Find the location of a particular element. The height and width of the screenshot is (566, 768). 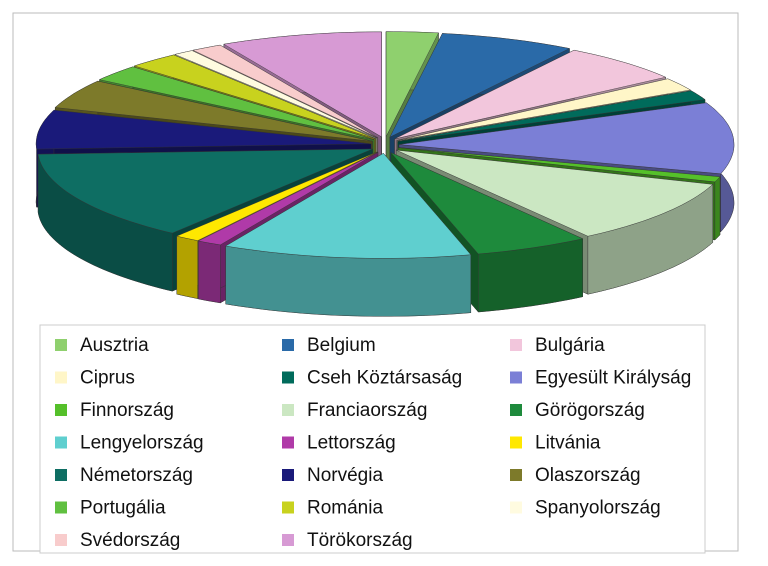

legend-label: Bulgária is located at coordinates (570, 345).